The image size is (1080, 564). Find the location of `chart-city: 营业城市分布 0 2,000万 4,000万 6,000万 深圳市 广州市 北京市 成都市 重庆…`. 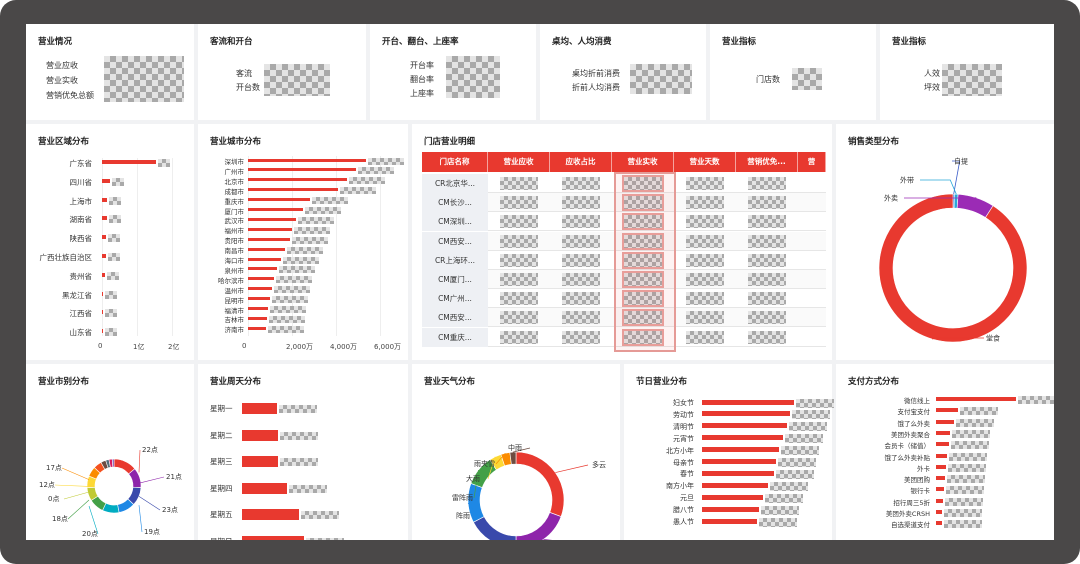

chart-city: 营业城市分布 0 2,000万 4,000万 6,000万 深圳市 广州市 北京市 成都市 重庆… is located at coordinates (303, 242).